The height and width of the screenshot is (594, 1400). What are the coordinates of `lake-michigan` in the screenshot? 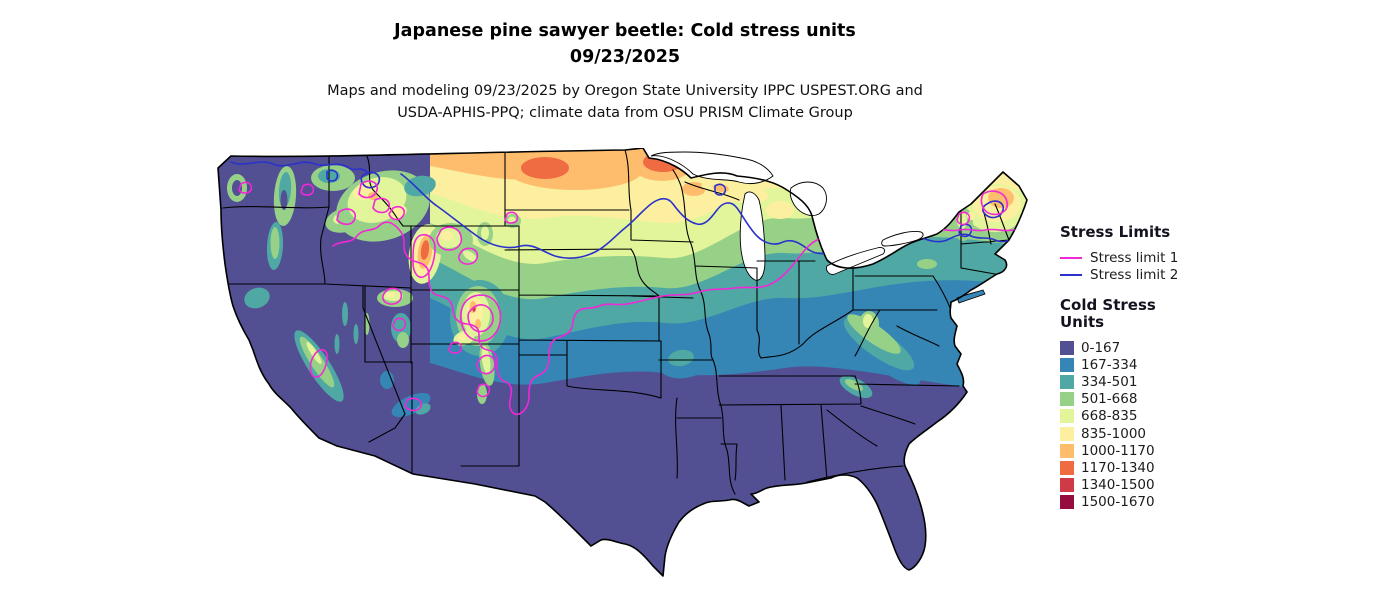 It's located at (752, 236).